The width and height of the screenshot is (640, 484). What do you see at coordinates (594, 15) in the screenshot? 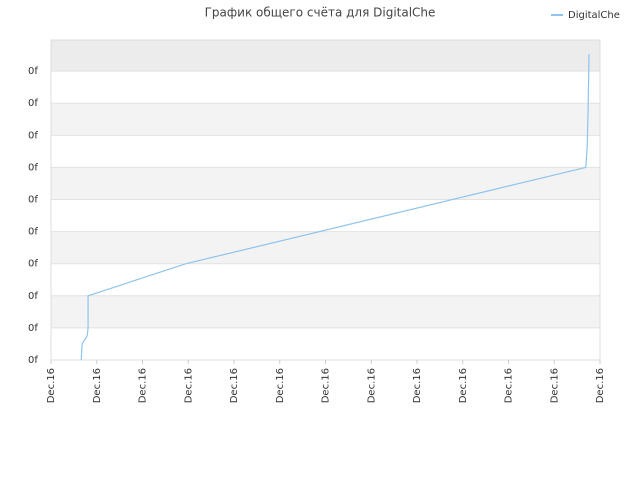
I see `legend-label: DigitalChe` at bounding box center [594, 15].